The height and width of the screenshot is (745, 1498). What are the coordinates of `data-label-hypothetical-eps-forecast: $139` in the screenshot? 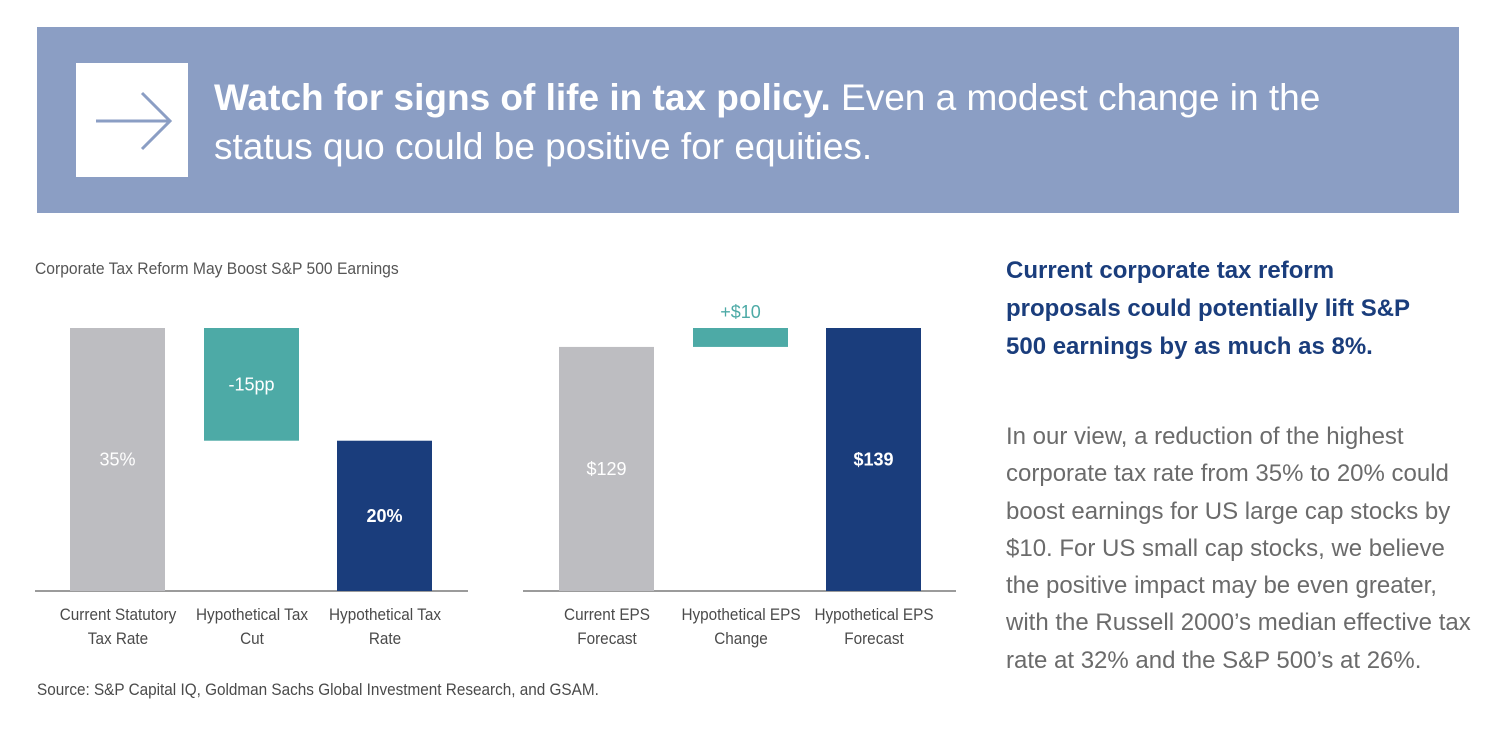 It's located at (873, 460).